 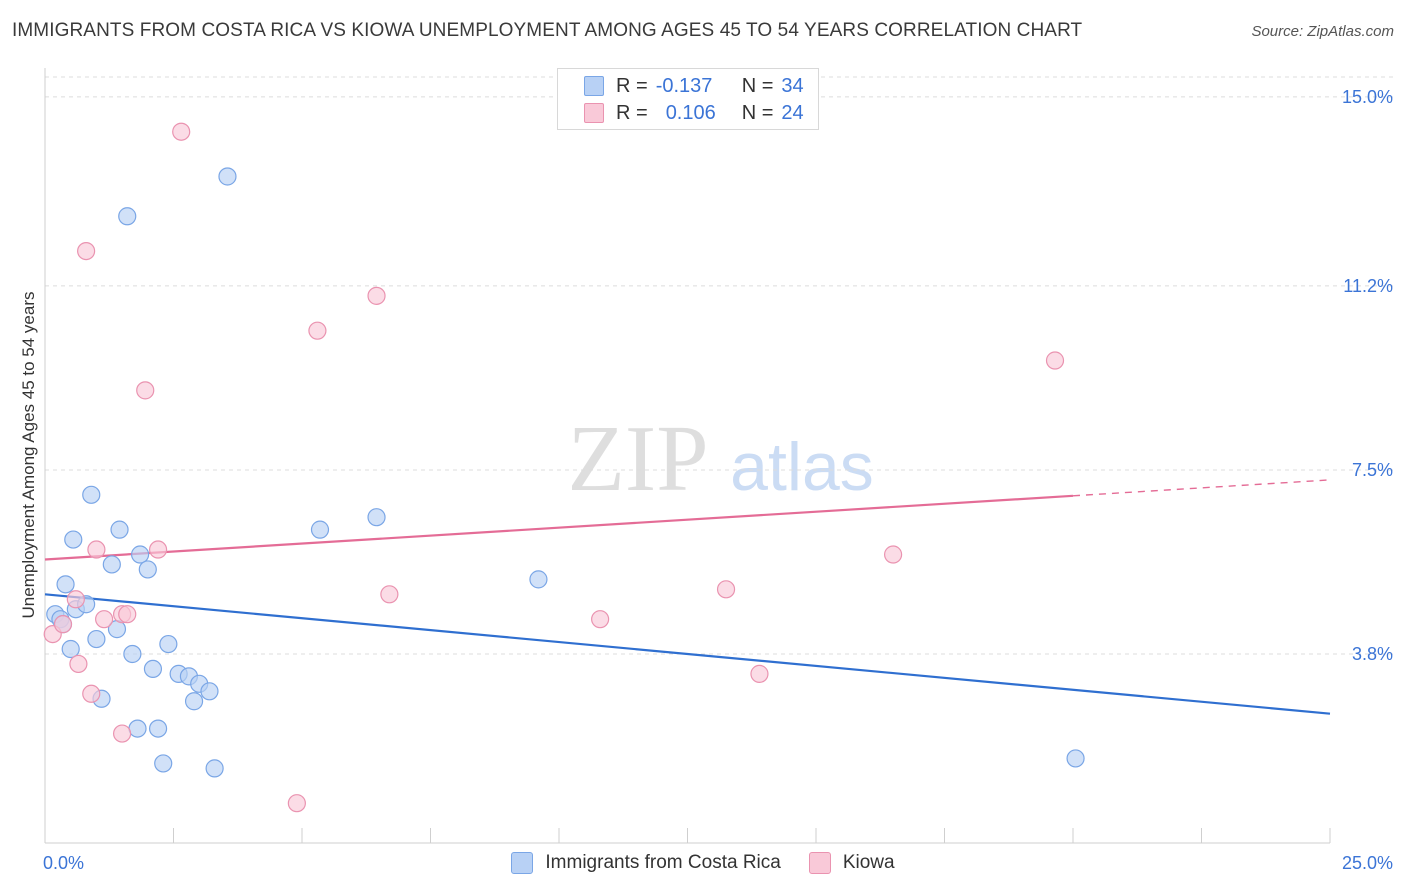 What do you see at coordinates (594, 86) in the screenshot?
I see `legend-swatch-blue` at bounding box center [594, 86].